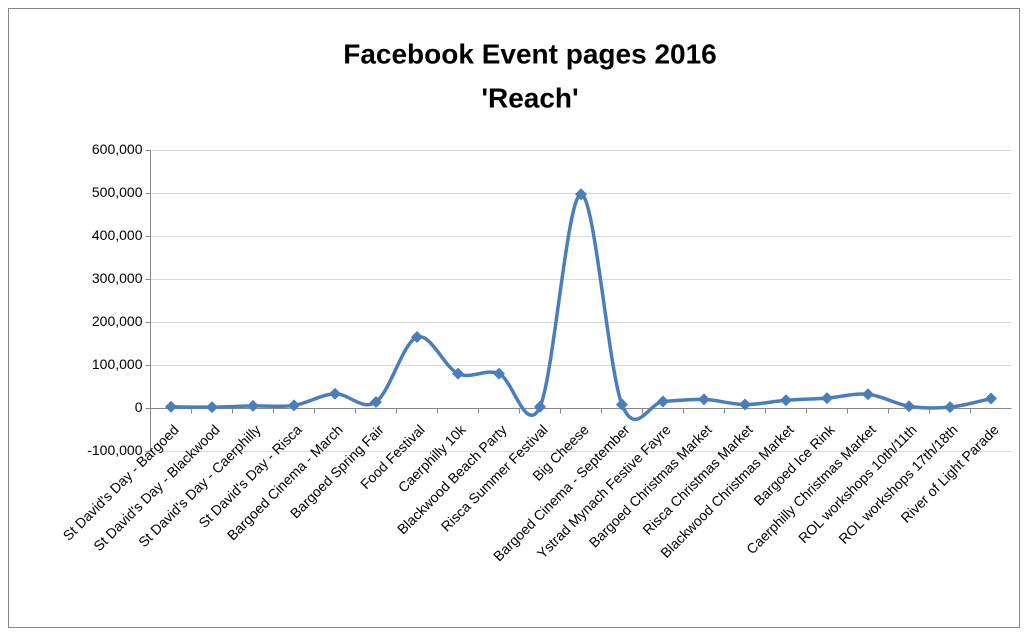 The image size is (1029, 637). What do you see at coordinates (117, 364) in the screenshot?
I see `y-tick-label: 100,000` at bounding box center [117, 364].